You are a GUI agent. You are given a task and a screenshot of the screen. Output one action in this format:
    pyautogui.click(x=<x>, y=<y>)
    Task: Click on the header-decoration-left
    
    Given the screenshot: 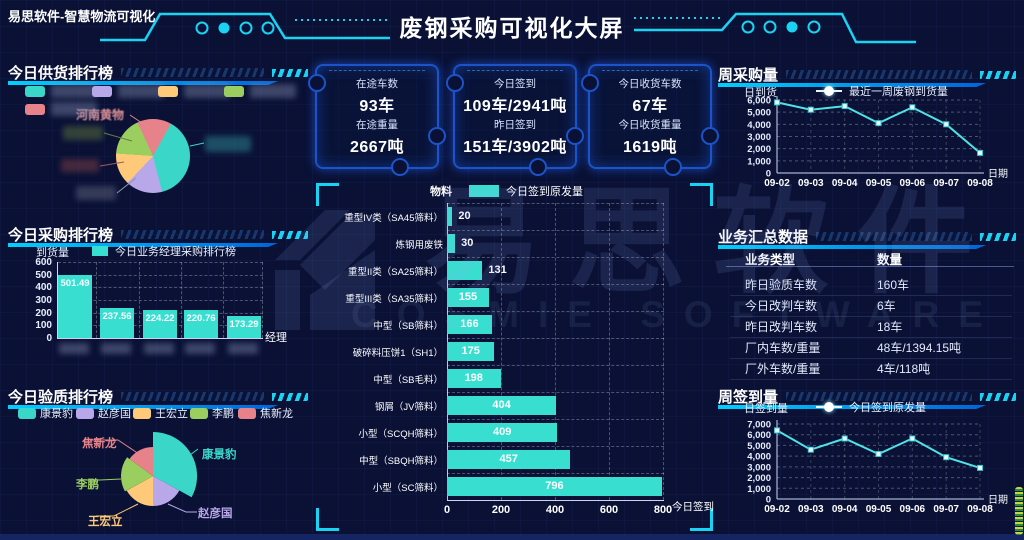 What is the action you would take?
    pyautogui.click(x=245, y=27)
    